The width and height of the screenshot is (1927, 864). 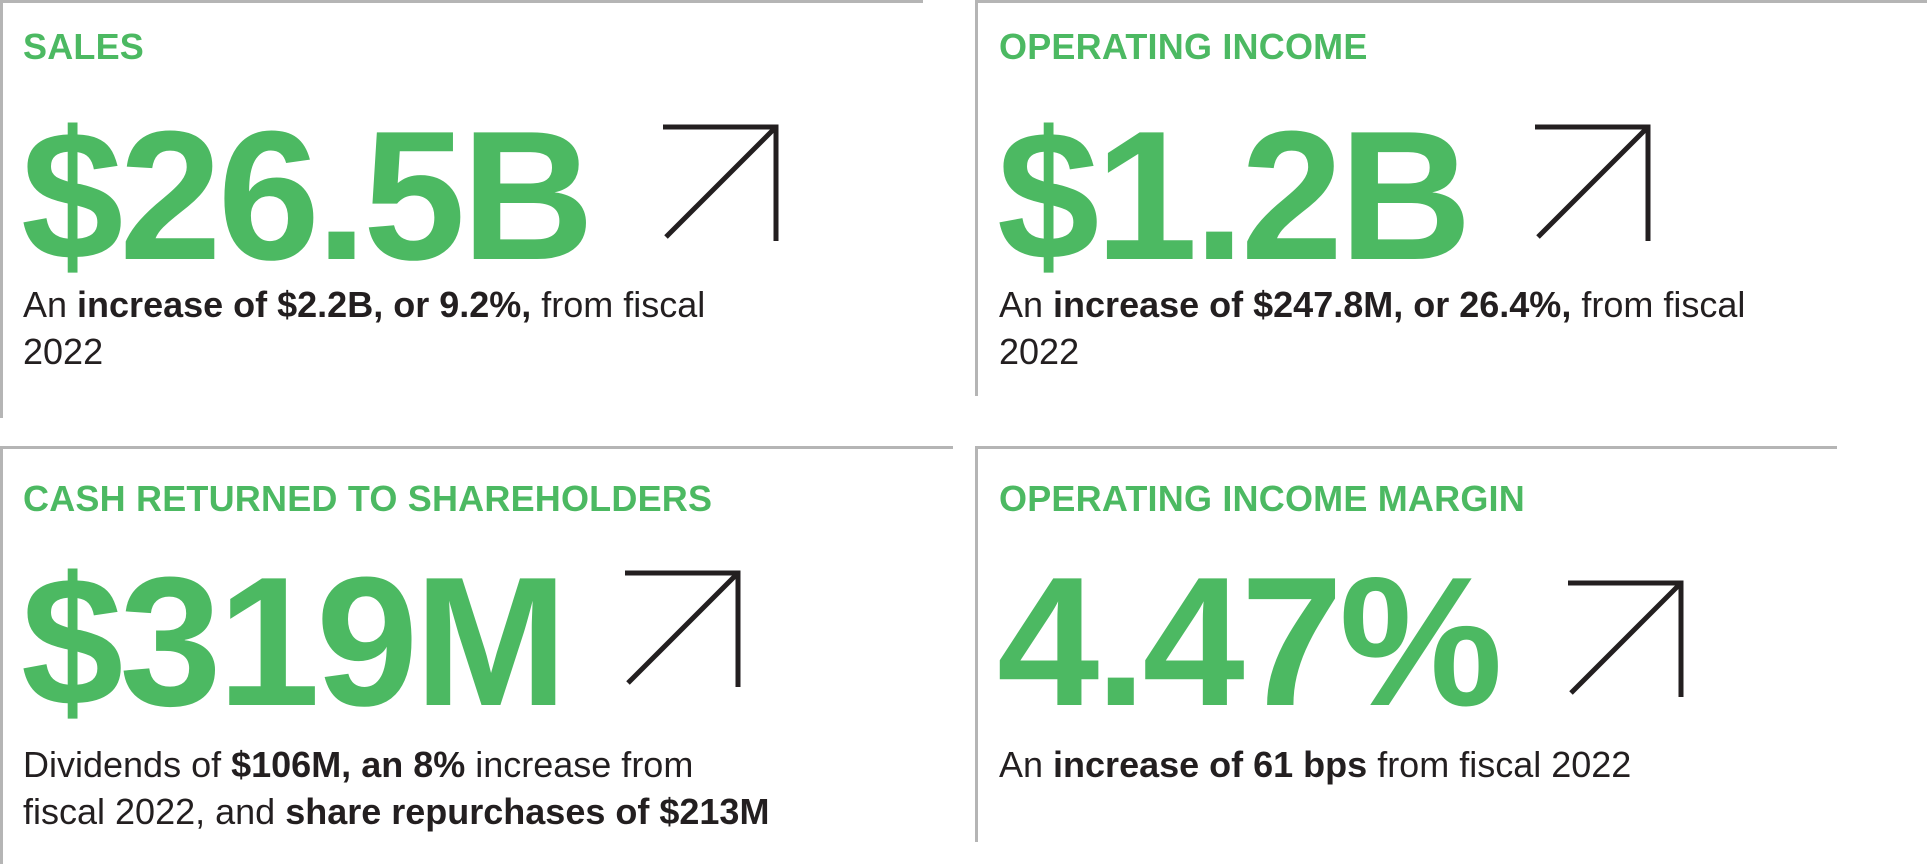 I want to click on operating-income-margin-value: 4.47%, so click(x=1250, y=641).